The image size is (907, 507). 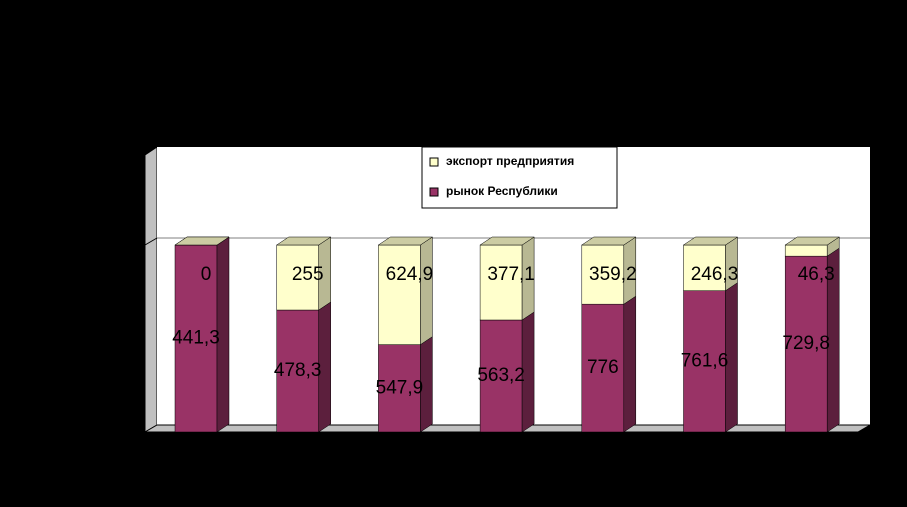 I want to click on value-label: 246,3, so click(x=715, y=274).